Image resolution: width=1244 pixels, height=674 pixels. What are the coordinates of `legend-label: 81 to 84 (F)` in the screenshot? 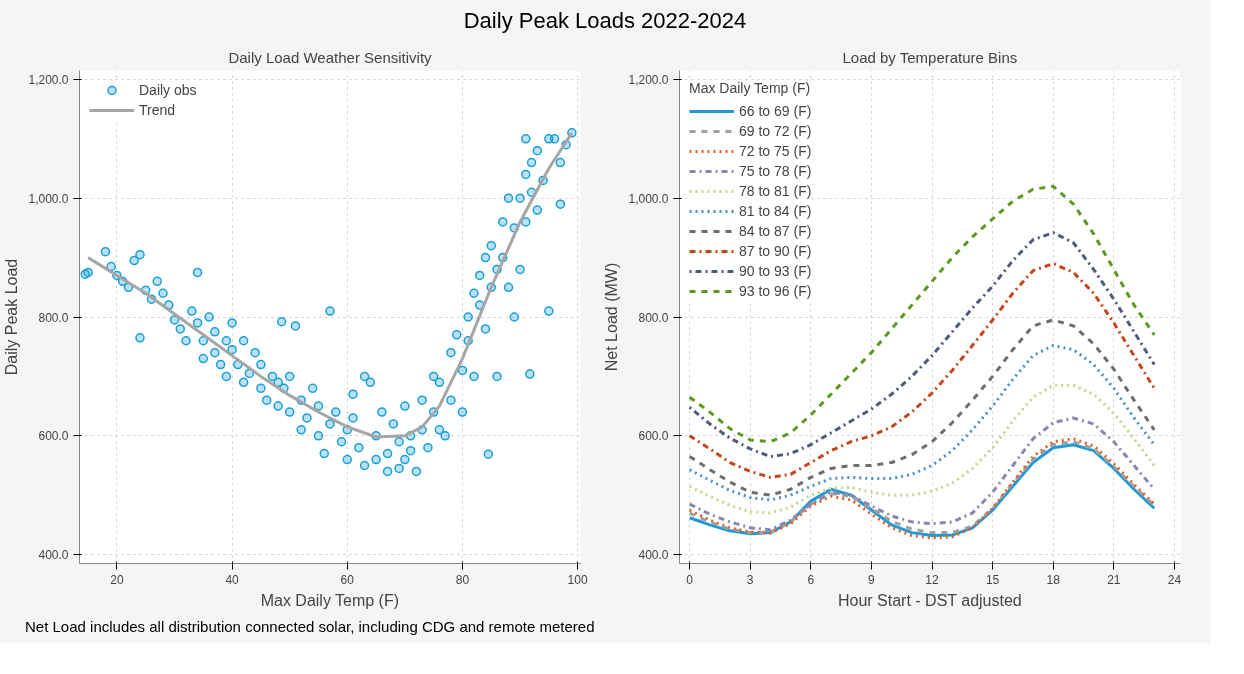 It's located at (775, 211).